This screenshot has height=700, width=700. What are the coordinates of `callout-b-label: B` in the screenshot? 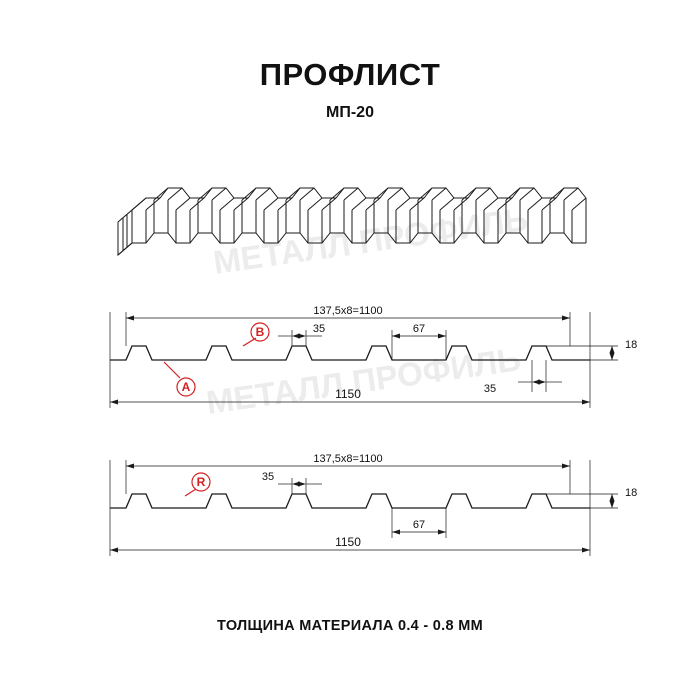 It's located at (260, 332).